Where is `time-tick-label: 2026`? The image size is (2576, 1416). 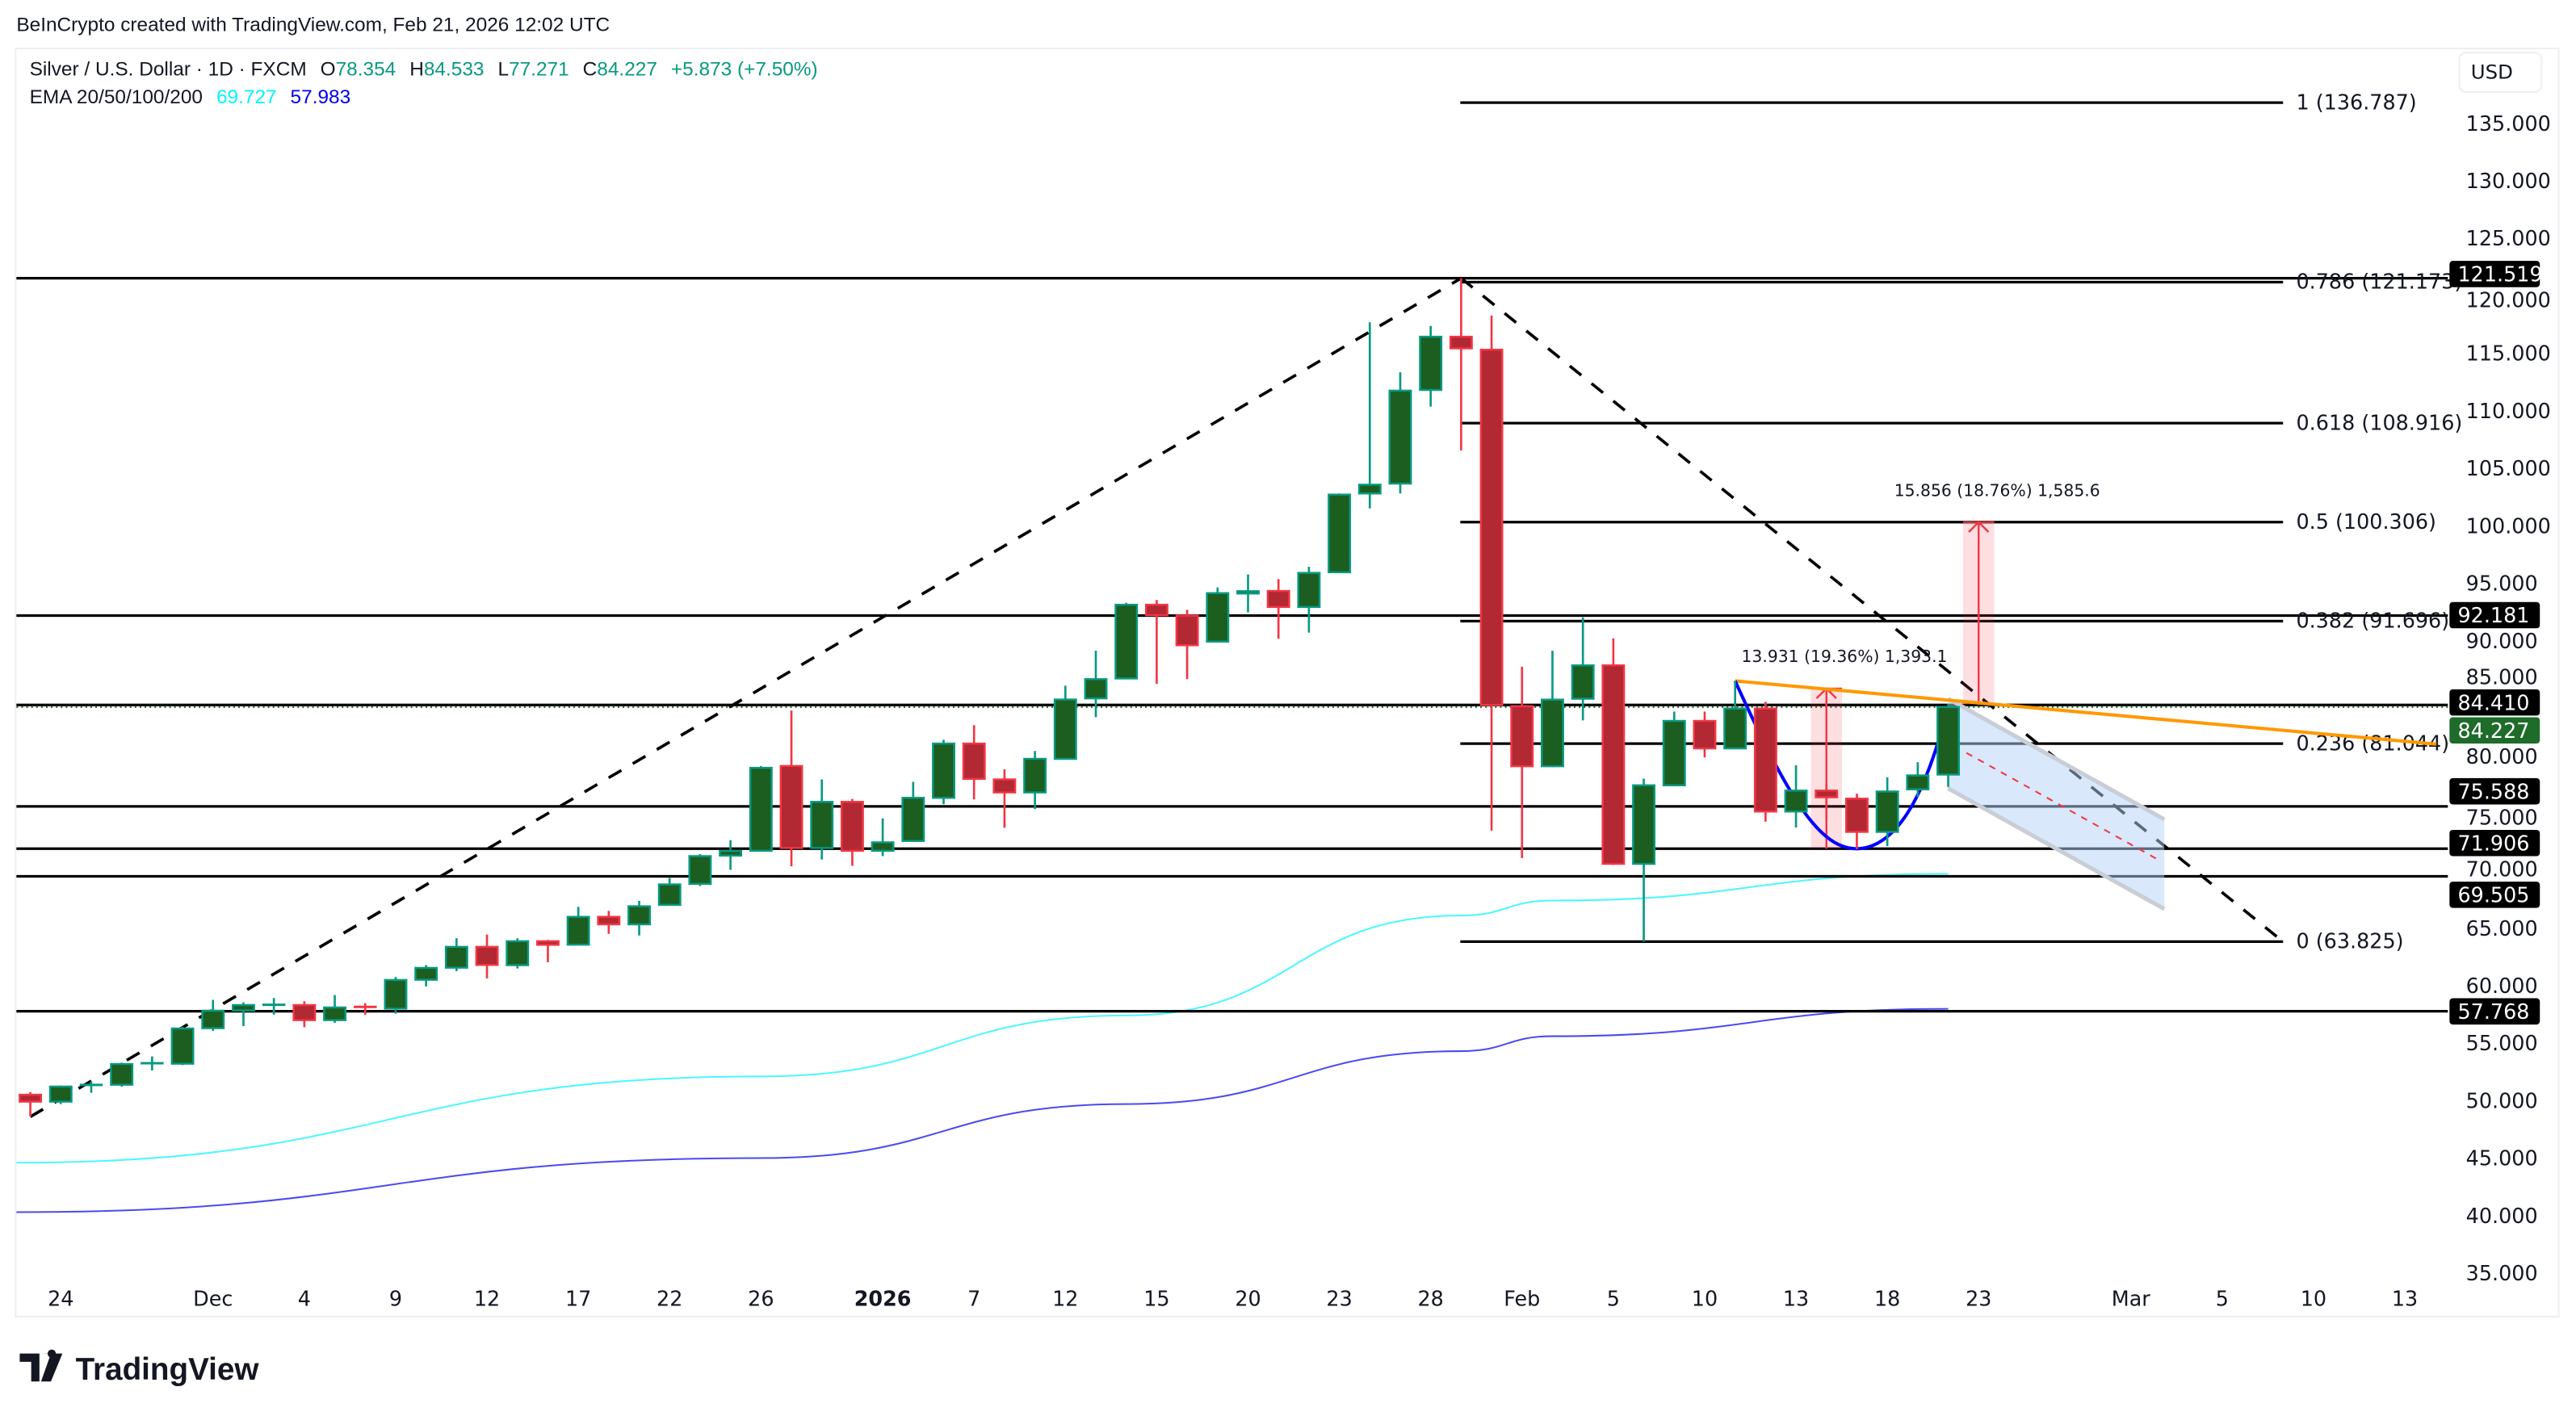
time-tick-label: 2026 is located at coordinates (883, 1299).